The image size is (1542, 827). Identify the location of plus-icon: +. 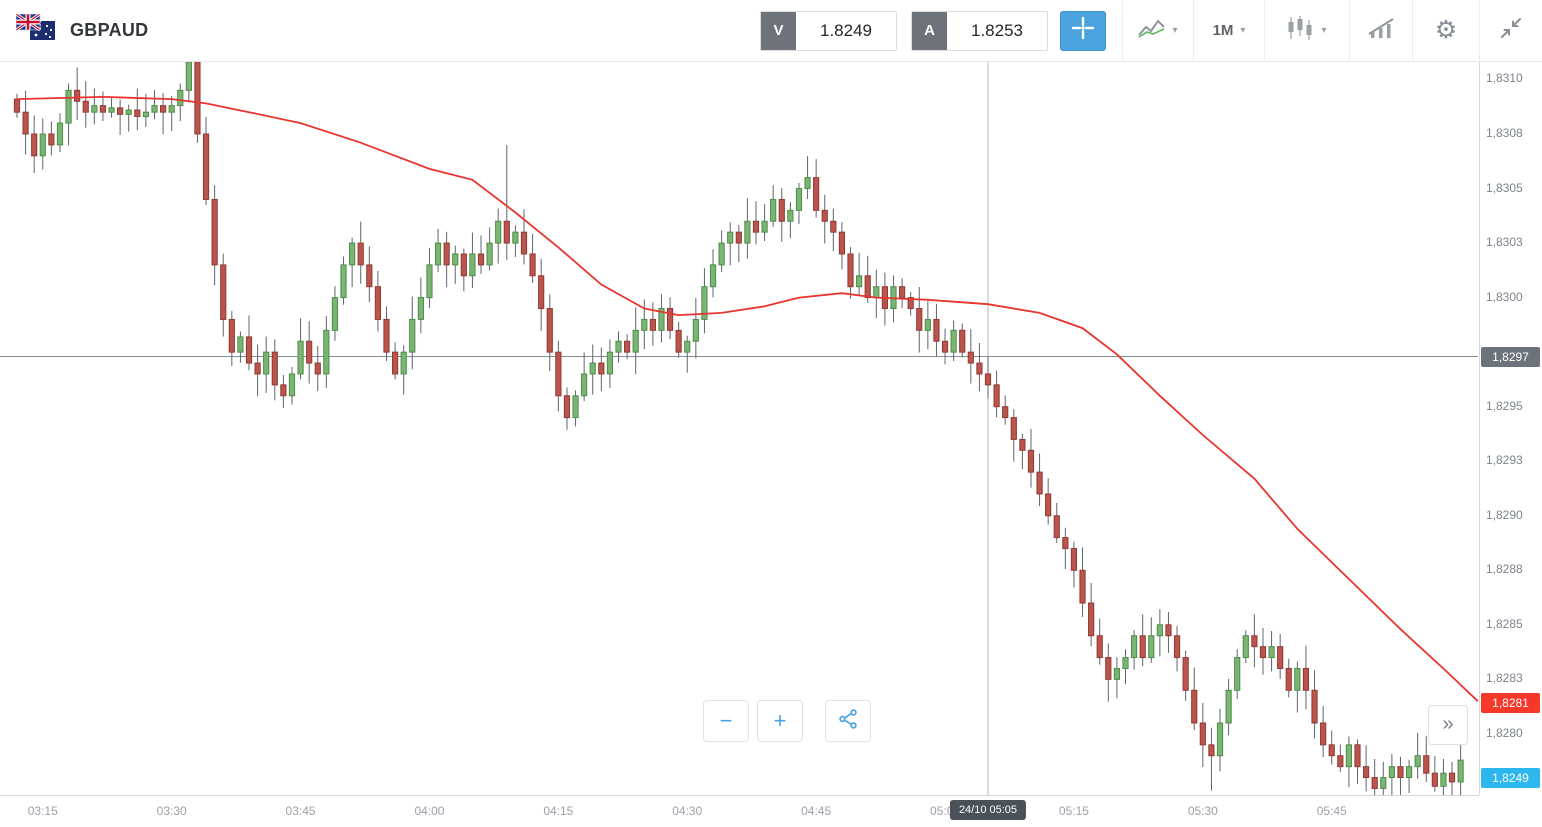
(780, 720).